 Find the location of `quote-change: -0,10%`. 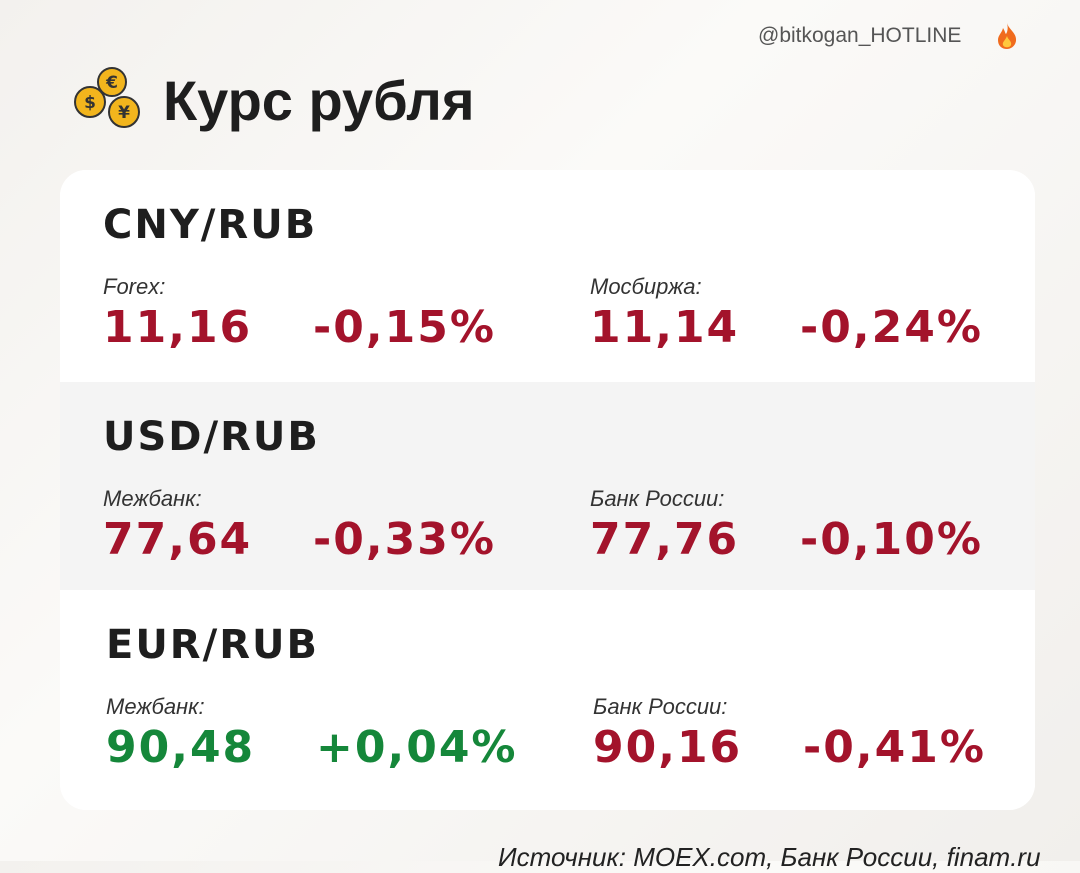

quote-change: -0,10% is located at coordinates (891, 539).